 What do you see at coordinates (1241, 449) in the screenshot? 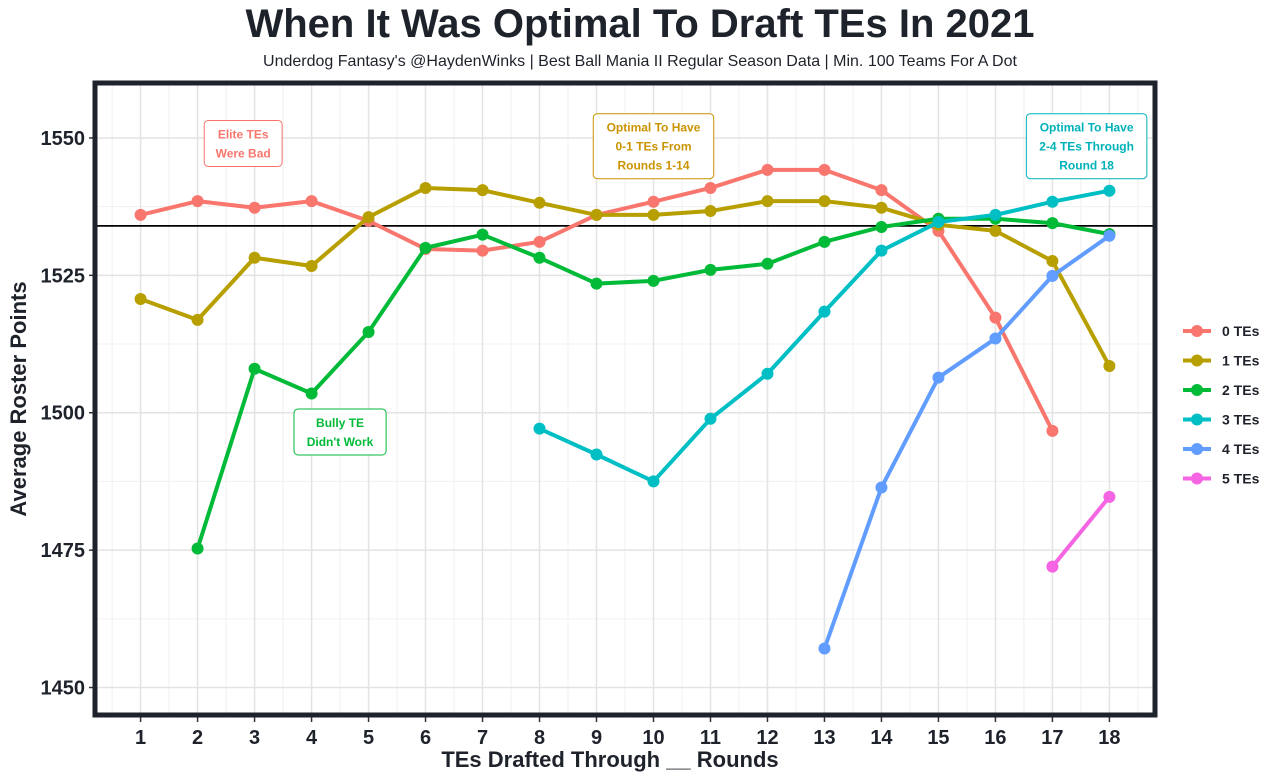
I see `legend-label: 4 TEs` at bounding box center [1241, 449].